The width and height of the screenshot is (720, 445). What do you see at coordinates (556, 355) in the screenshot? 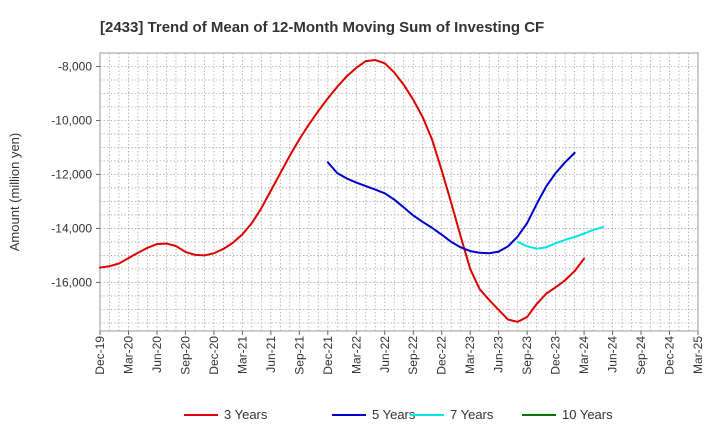
I see `x-tick-label: Dec-23` at bounding box center [556, 355].